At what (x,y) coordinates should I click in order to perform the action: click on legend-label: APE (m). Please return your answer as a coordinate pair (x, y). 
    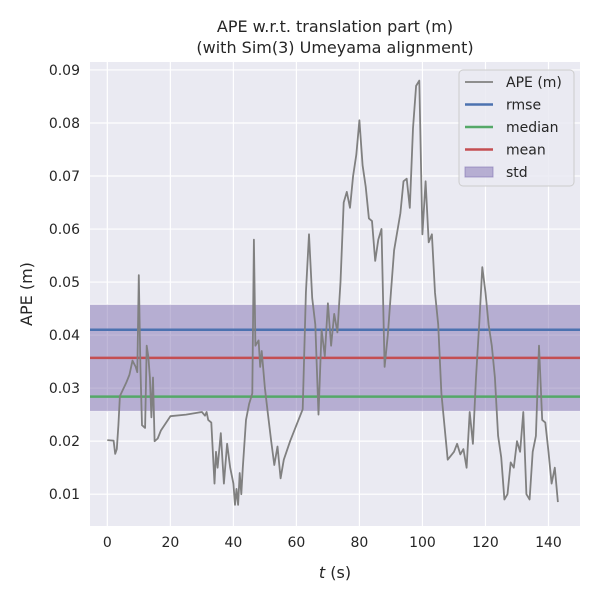
    Looking at the image, I should click on (534, 83).